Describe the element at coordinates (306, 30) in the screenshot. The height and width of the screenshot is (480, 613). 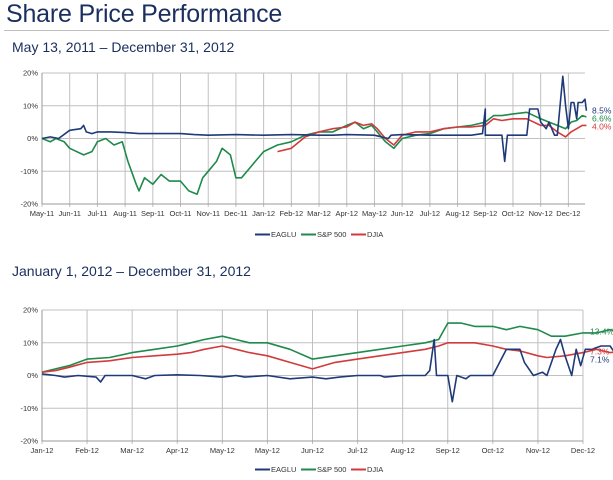
I see `title-divider` at that location.